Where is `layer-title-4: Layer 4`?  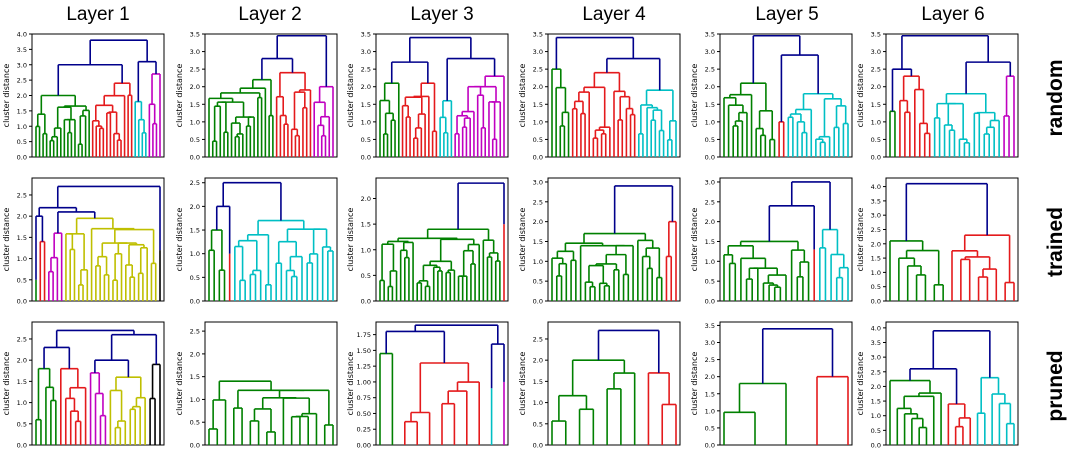
layer-title-4: Layer 4 is located at coordinates (614, 14).